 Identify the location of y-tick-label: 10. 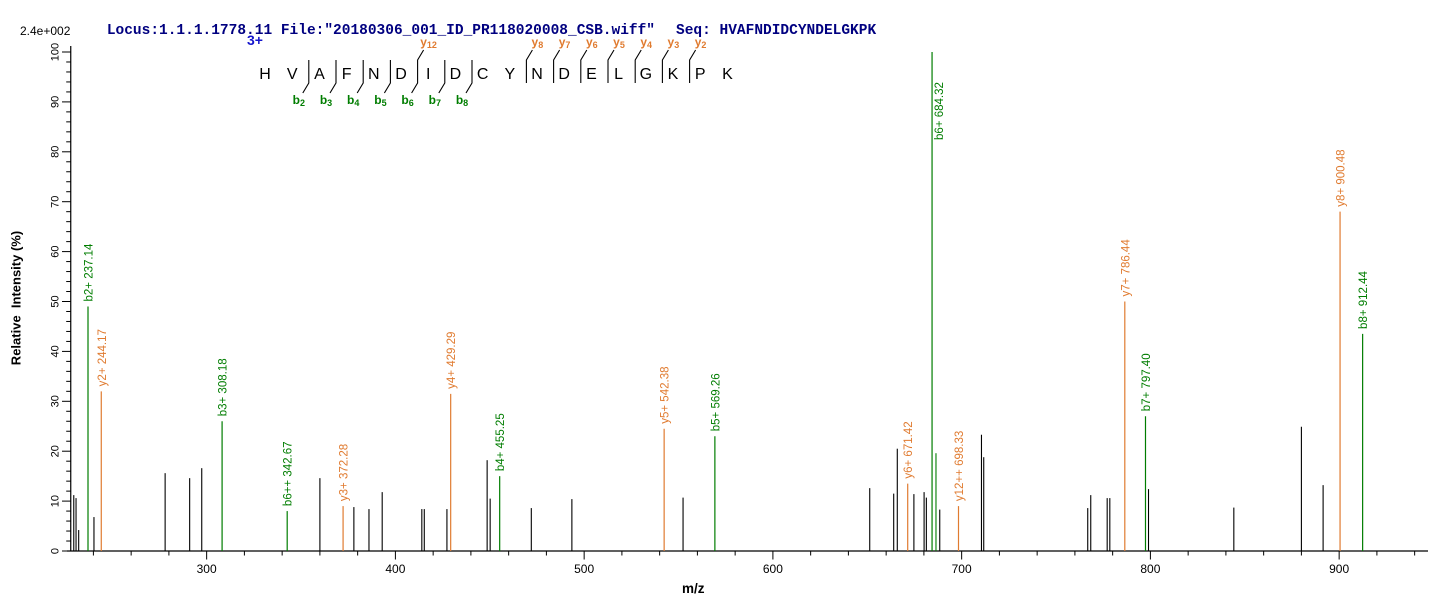
(56, 501).